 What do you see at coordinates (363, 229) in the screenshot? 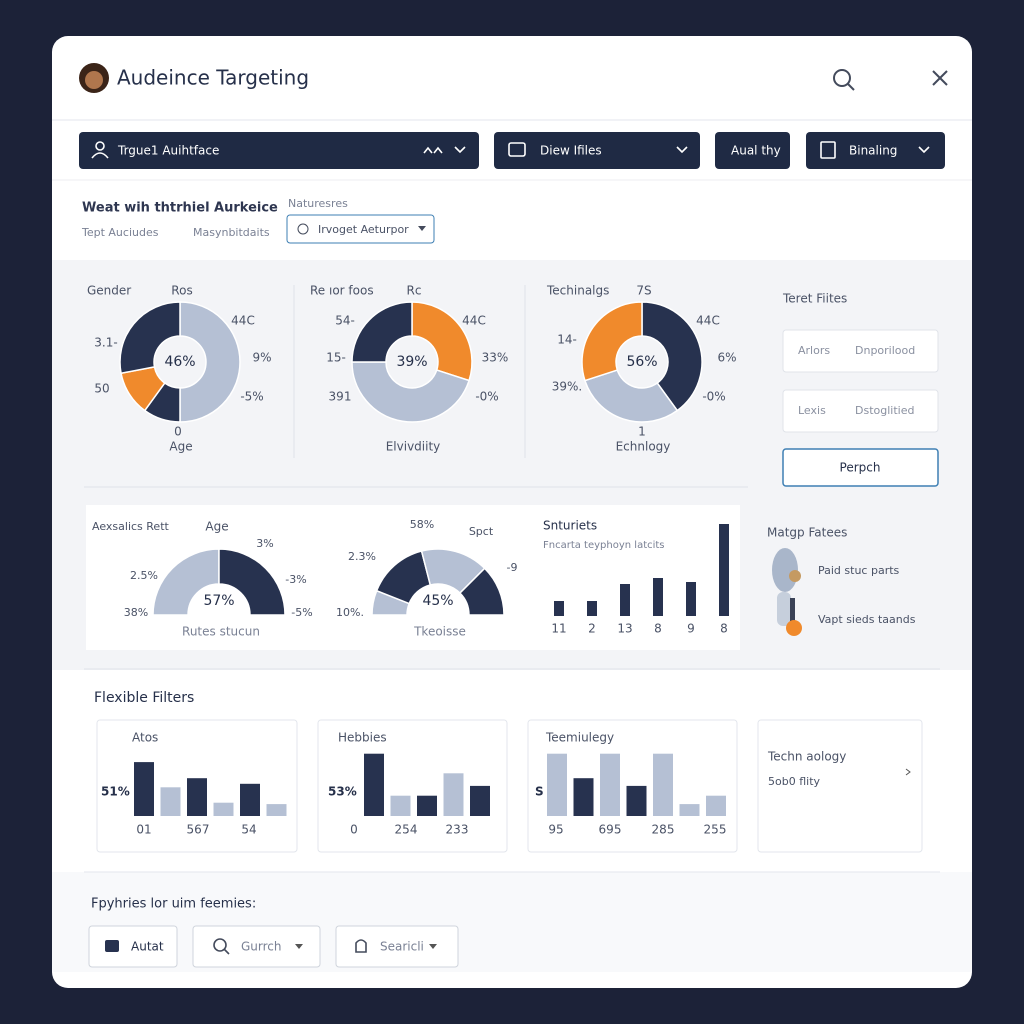
I see `dropdown-label: Irvoget Aeturpor` at bounding box center [363, 229].